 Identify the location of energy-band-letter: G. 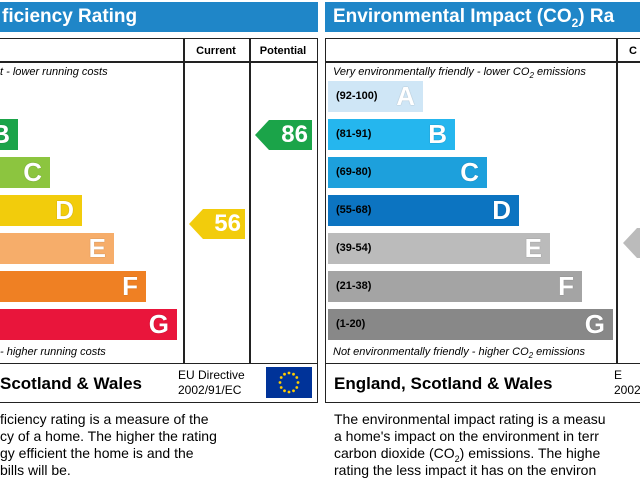
(158, 324).